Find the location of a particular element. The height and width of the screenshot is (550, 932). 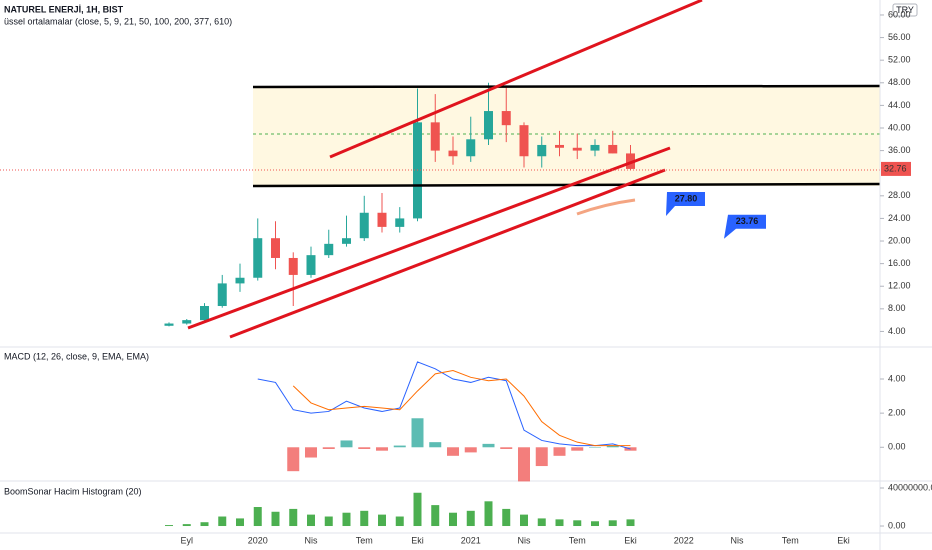

currency-box is located at coordinates (905, 10).